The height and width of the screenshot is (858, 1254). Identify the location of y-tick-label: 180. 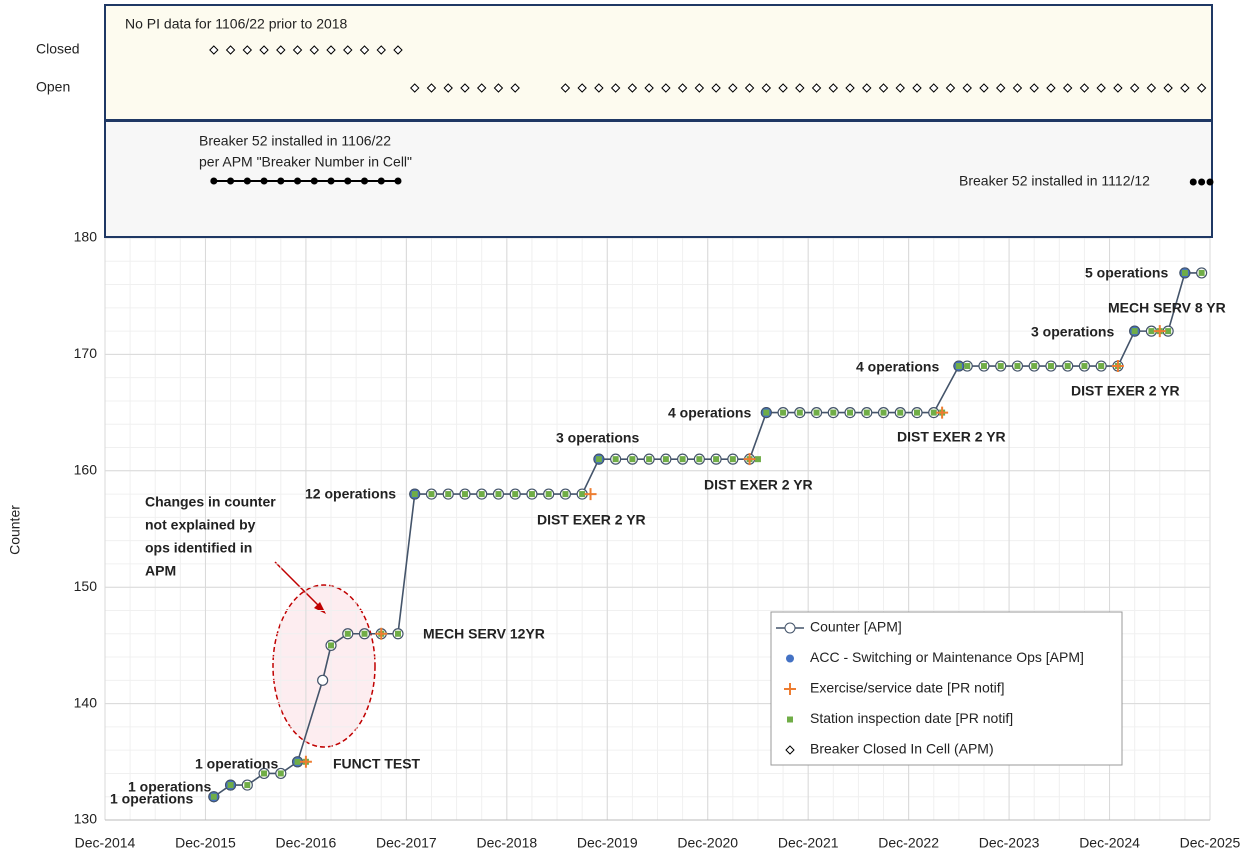
(86, 237).